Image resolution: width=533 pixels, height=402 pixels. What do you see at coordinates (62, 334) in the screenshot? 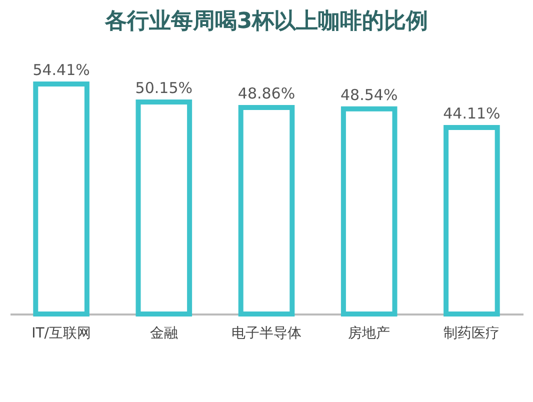
I see `x-tick-label: IT/互联网` at bounding box center [62, 334].